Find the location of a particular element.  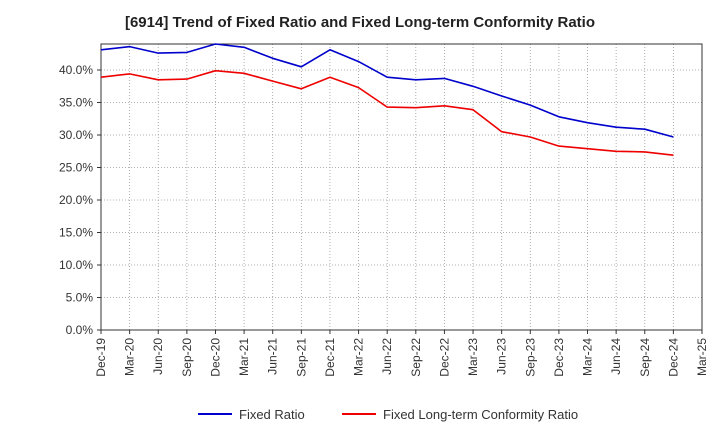

x-tick-label: Dec-21 is located at coordinates (330, 357).